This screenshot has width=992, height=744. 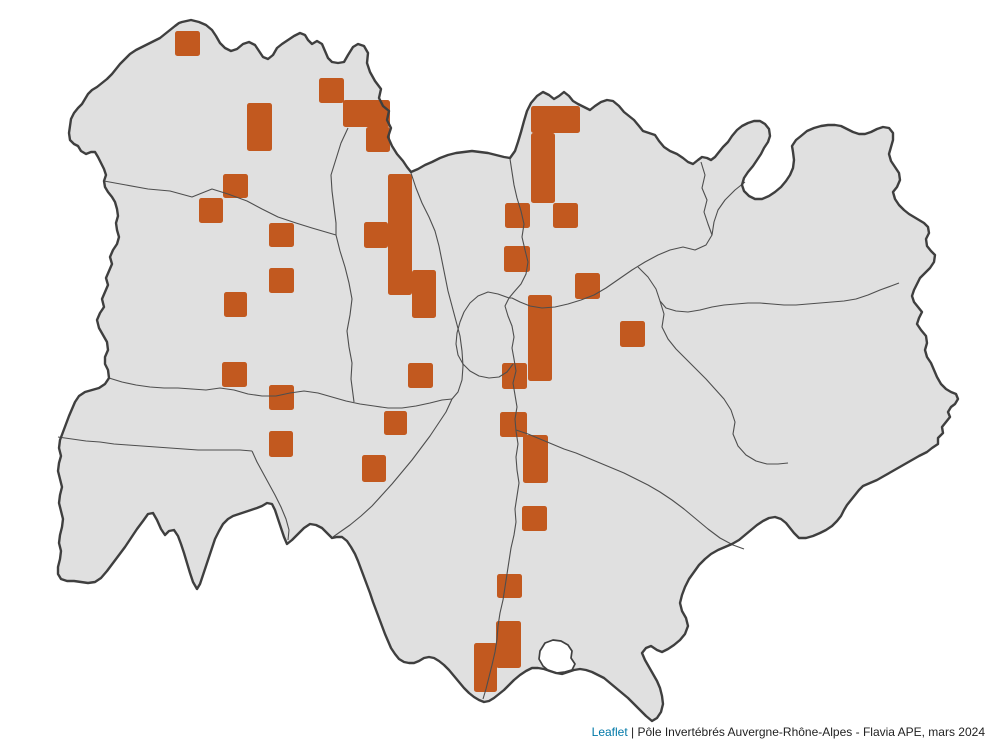 I want to click on leaflet-link: Leaflet, so click(x=609, y=732).